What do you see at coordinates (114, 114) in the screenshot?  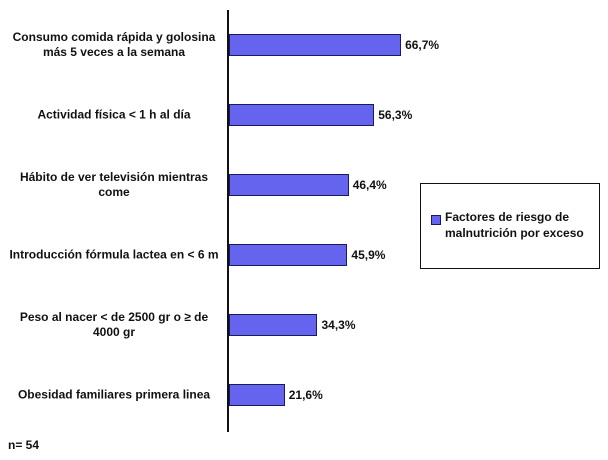 I see `category-label: Actividad física < 1 h al día` at bounding box center [114, 114].